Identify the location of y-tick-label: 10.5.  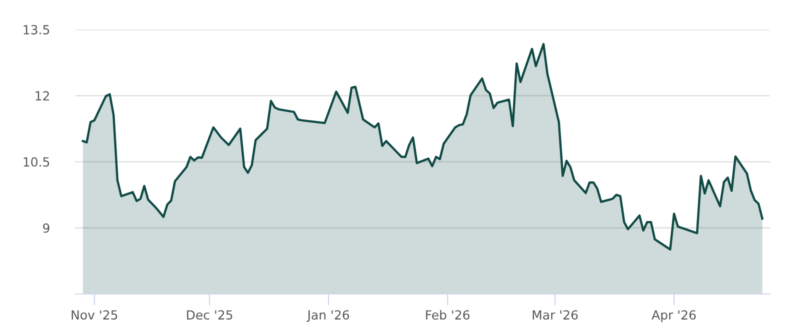
(37, 162).